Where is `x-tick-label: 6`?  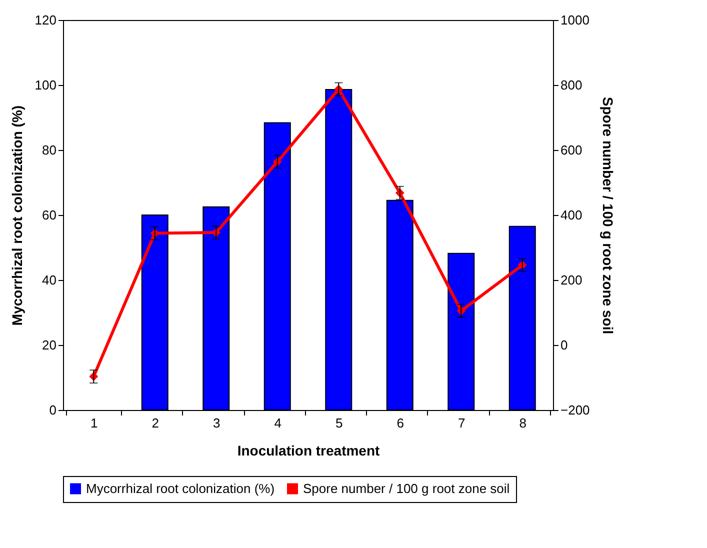
x-tick-label: 6 is located at coordinates (400, 423).